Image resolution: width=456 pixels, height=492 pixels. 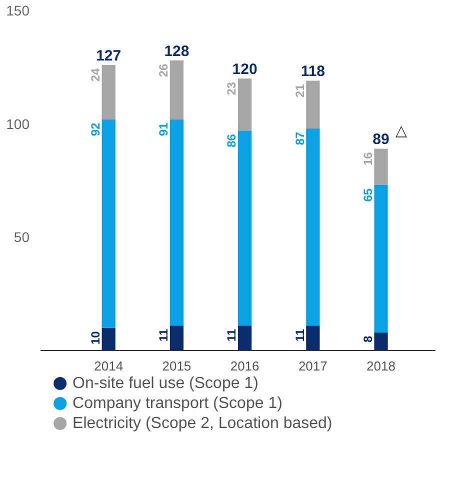 I want to click on total-label: 118, so click(x=313, y=71).